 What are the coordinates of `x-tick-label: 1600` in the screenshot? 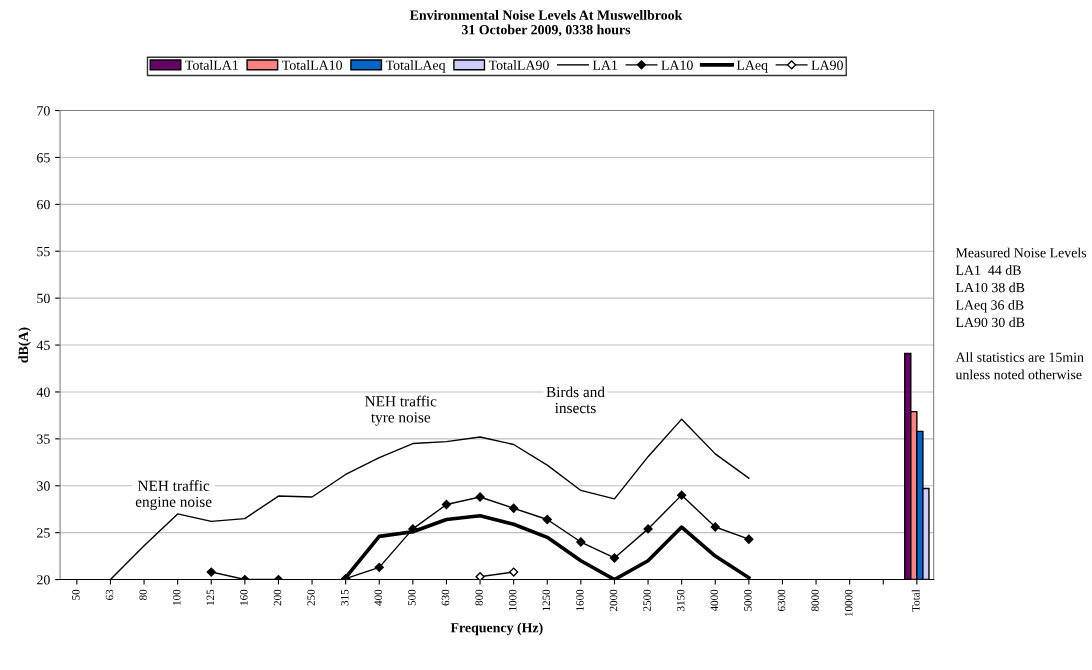 It's located at (580, 600).